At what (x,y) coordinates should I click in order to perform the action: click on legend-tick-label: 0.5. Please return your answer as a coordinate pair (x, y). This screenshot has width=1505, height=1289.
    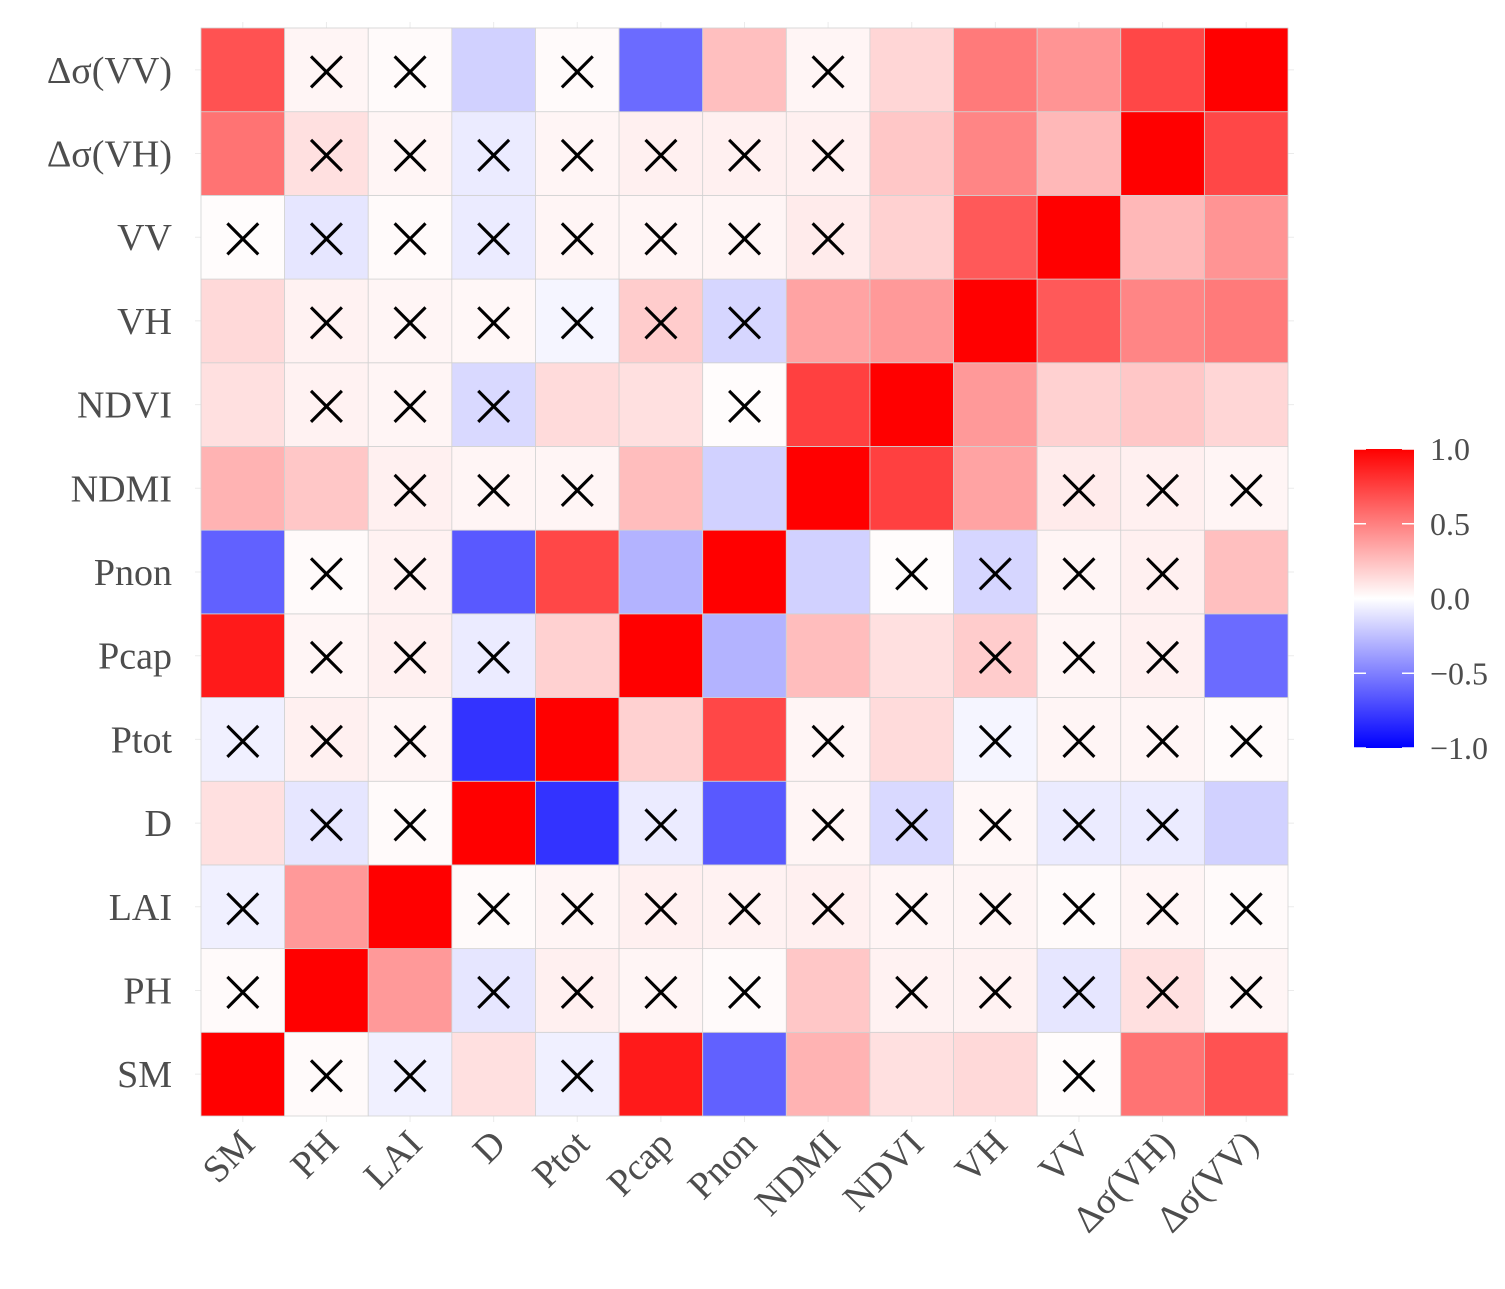
    Looking at the image, I should click on (1450, 524).